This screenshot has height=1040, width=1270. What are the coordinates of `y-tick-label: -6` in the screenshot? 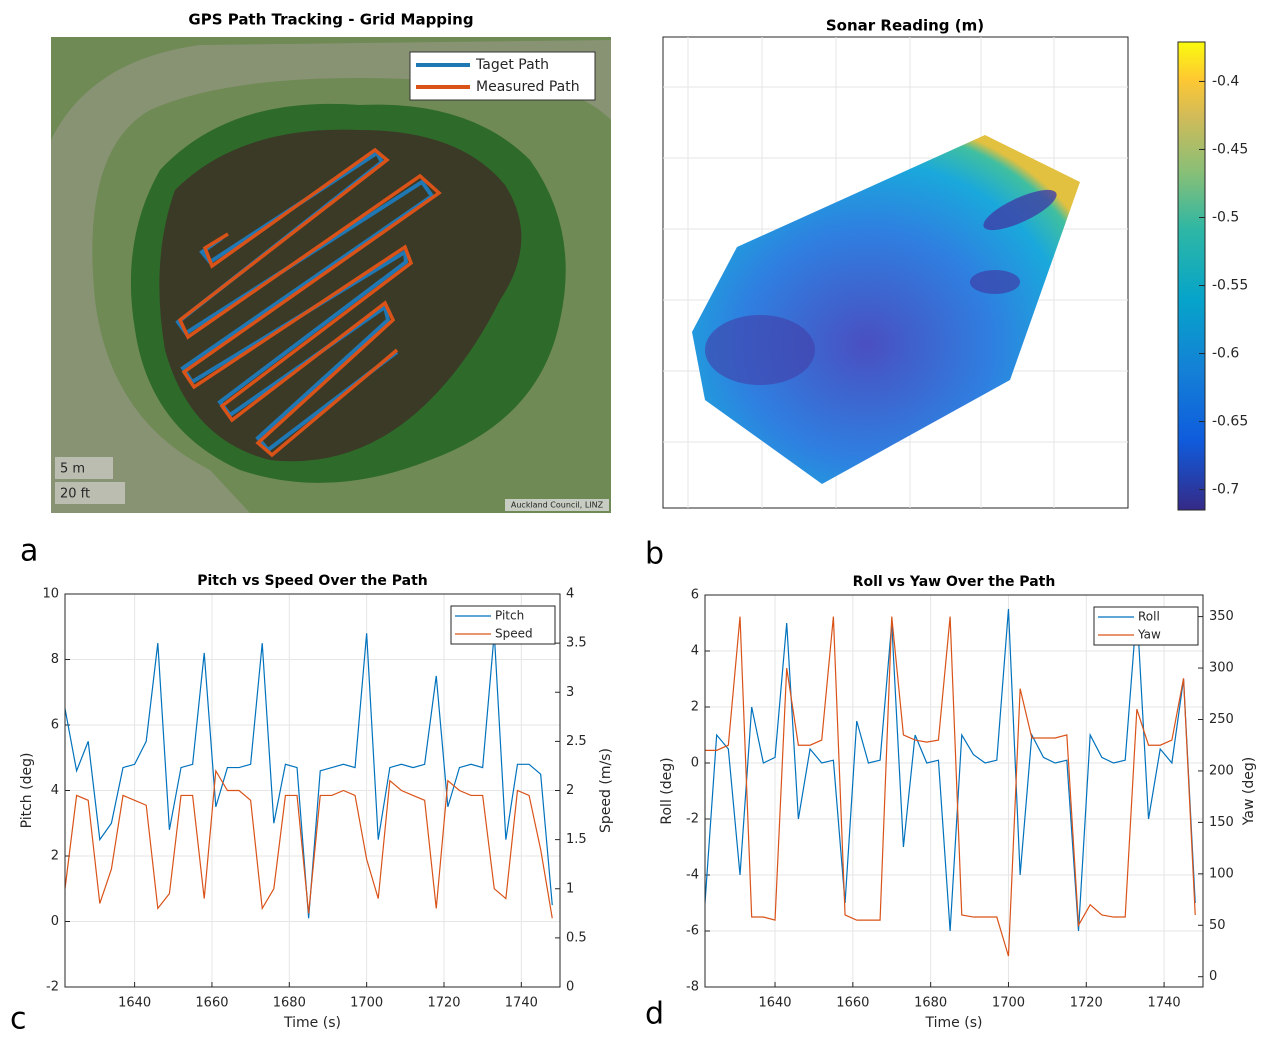 It's located at (692, 931).